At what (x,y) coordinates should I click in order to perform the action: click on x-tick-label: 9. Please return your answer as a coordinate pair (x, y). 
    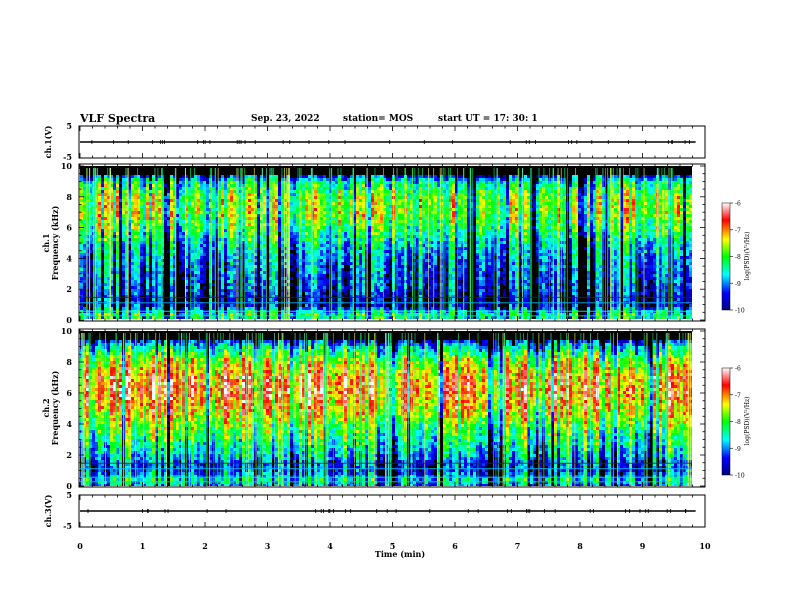
    Looking at the image, I should click on (643, 546).